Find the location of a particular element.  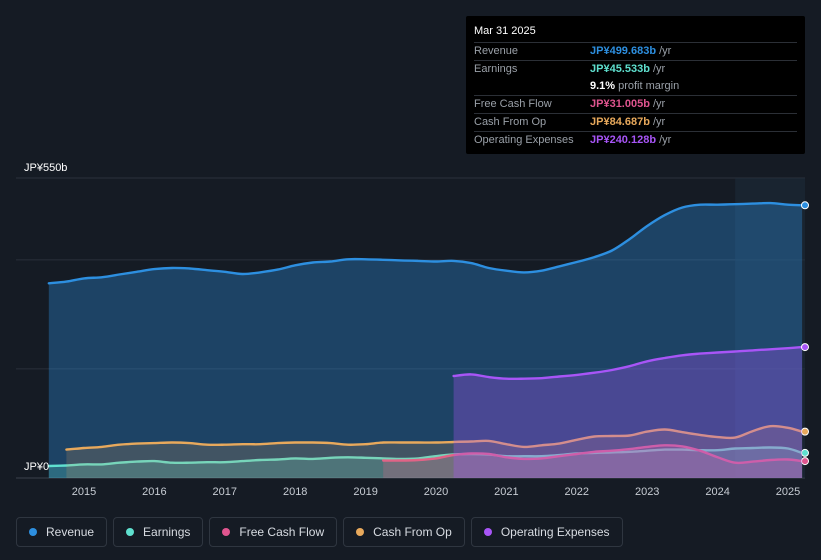

legend-label: Earnings is located at coordinates (167, 532).